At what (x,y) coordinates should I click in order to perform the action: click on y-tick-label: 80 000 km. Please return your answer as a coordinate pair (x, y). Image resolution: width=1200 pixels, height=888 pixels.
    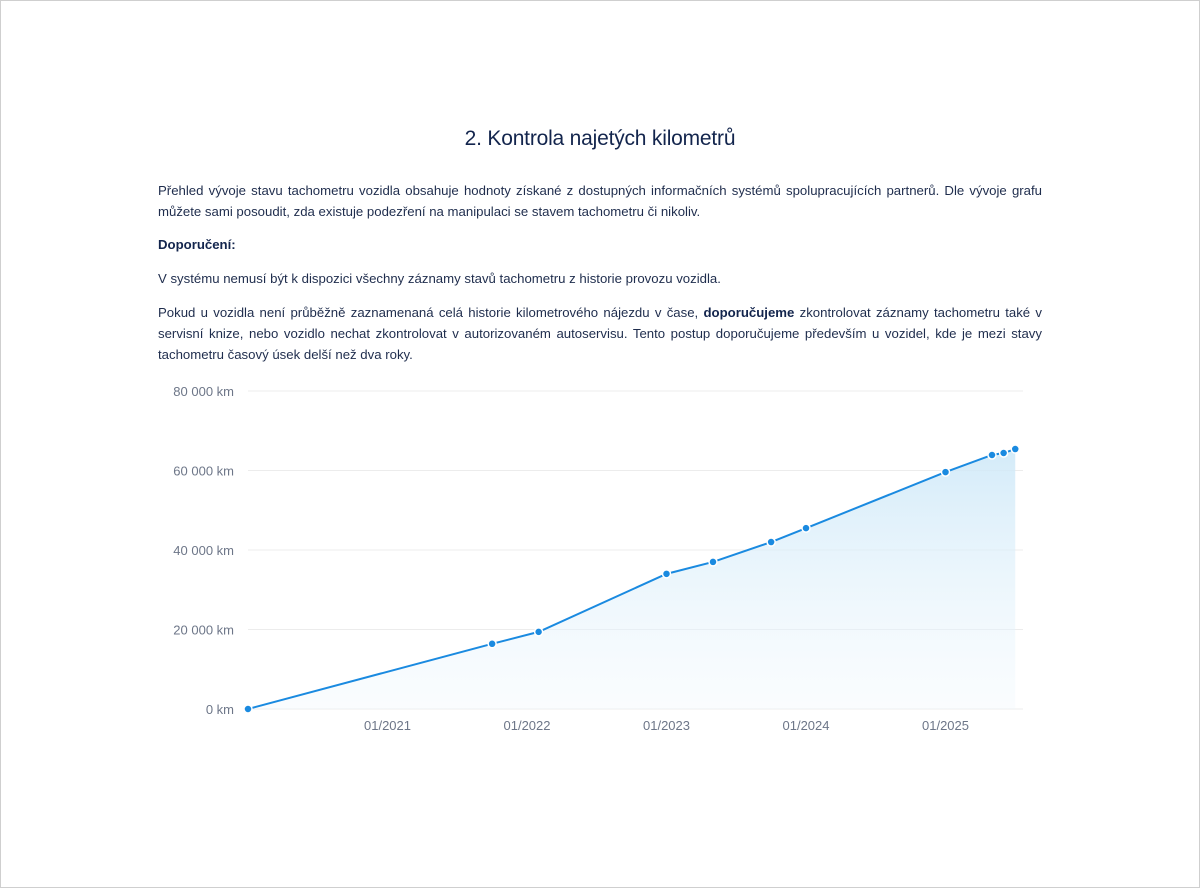
    Looking at the image, I should click on (203, 391).